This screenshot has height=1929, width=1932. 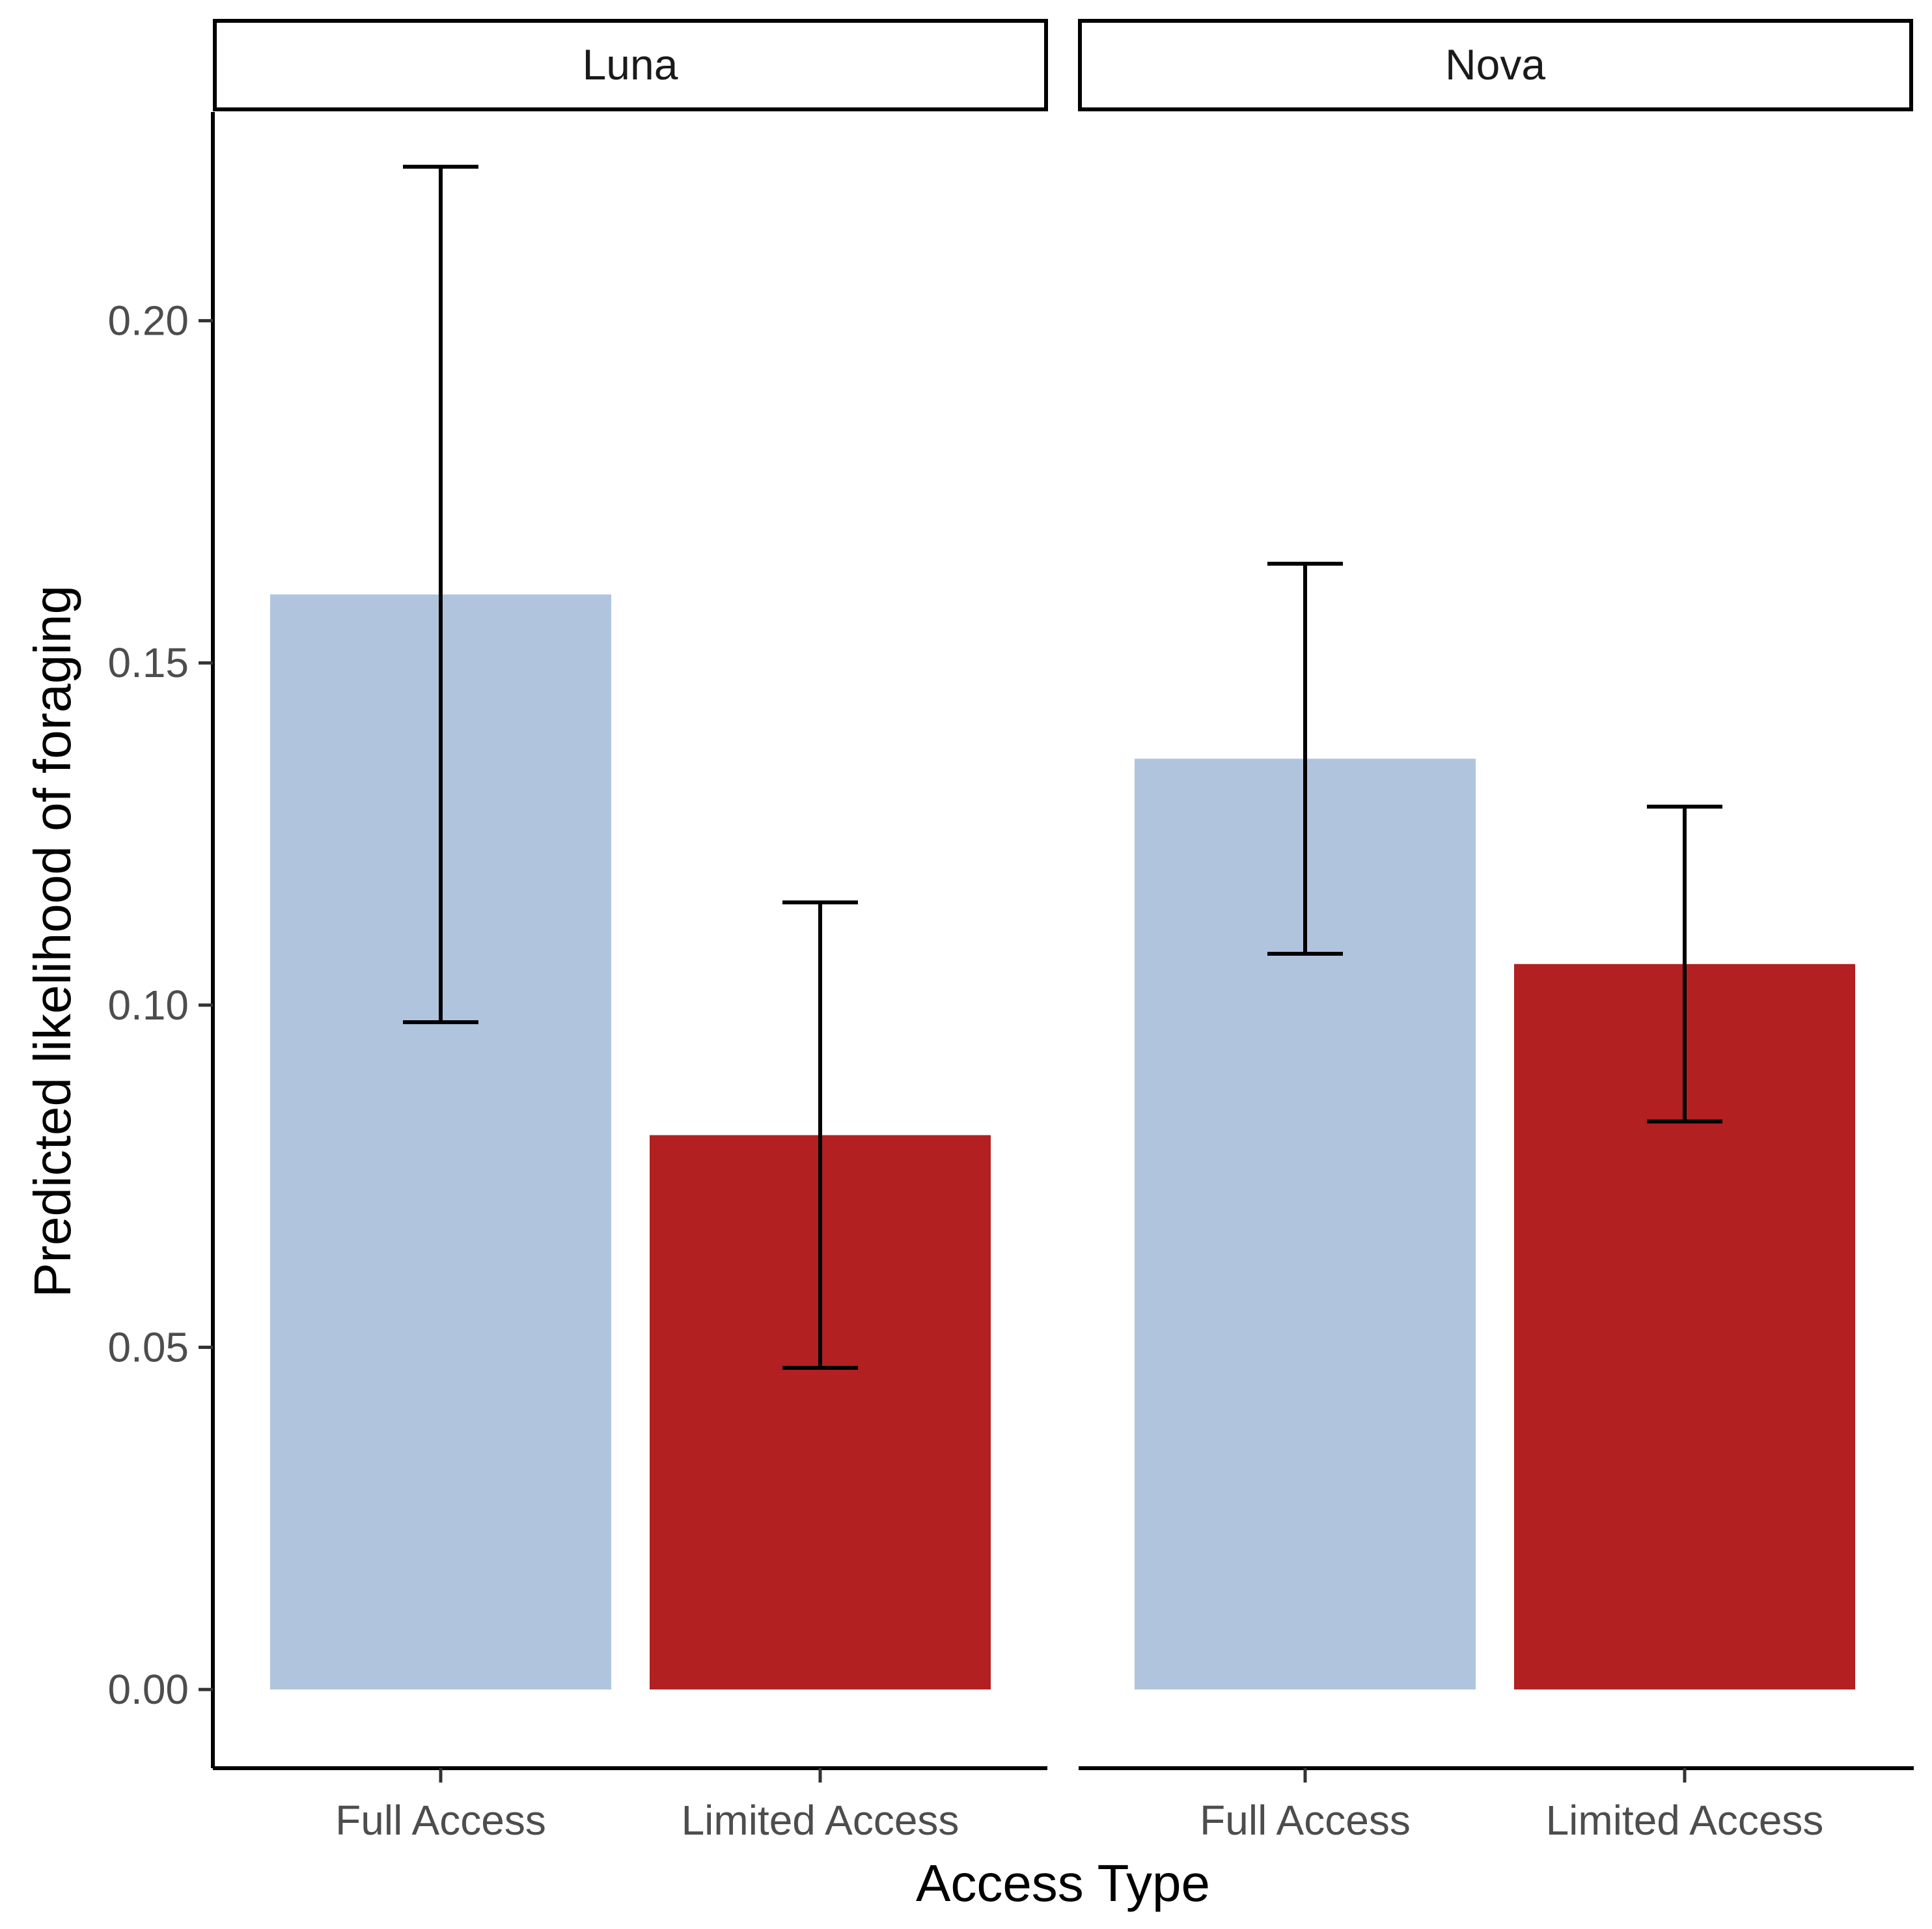 I want to click on errorbar-luna-full-access, so click(x=440, y=595).